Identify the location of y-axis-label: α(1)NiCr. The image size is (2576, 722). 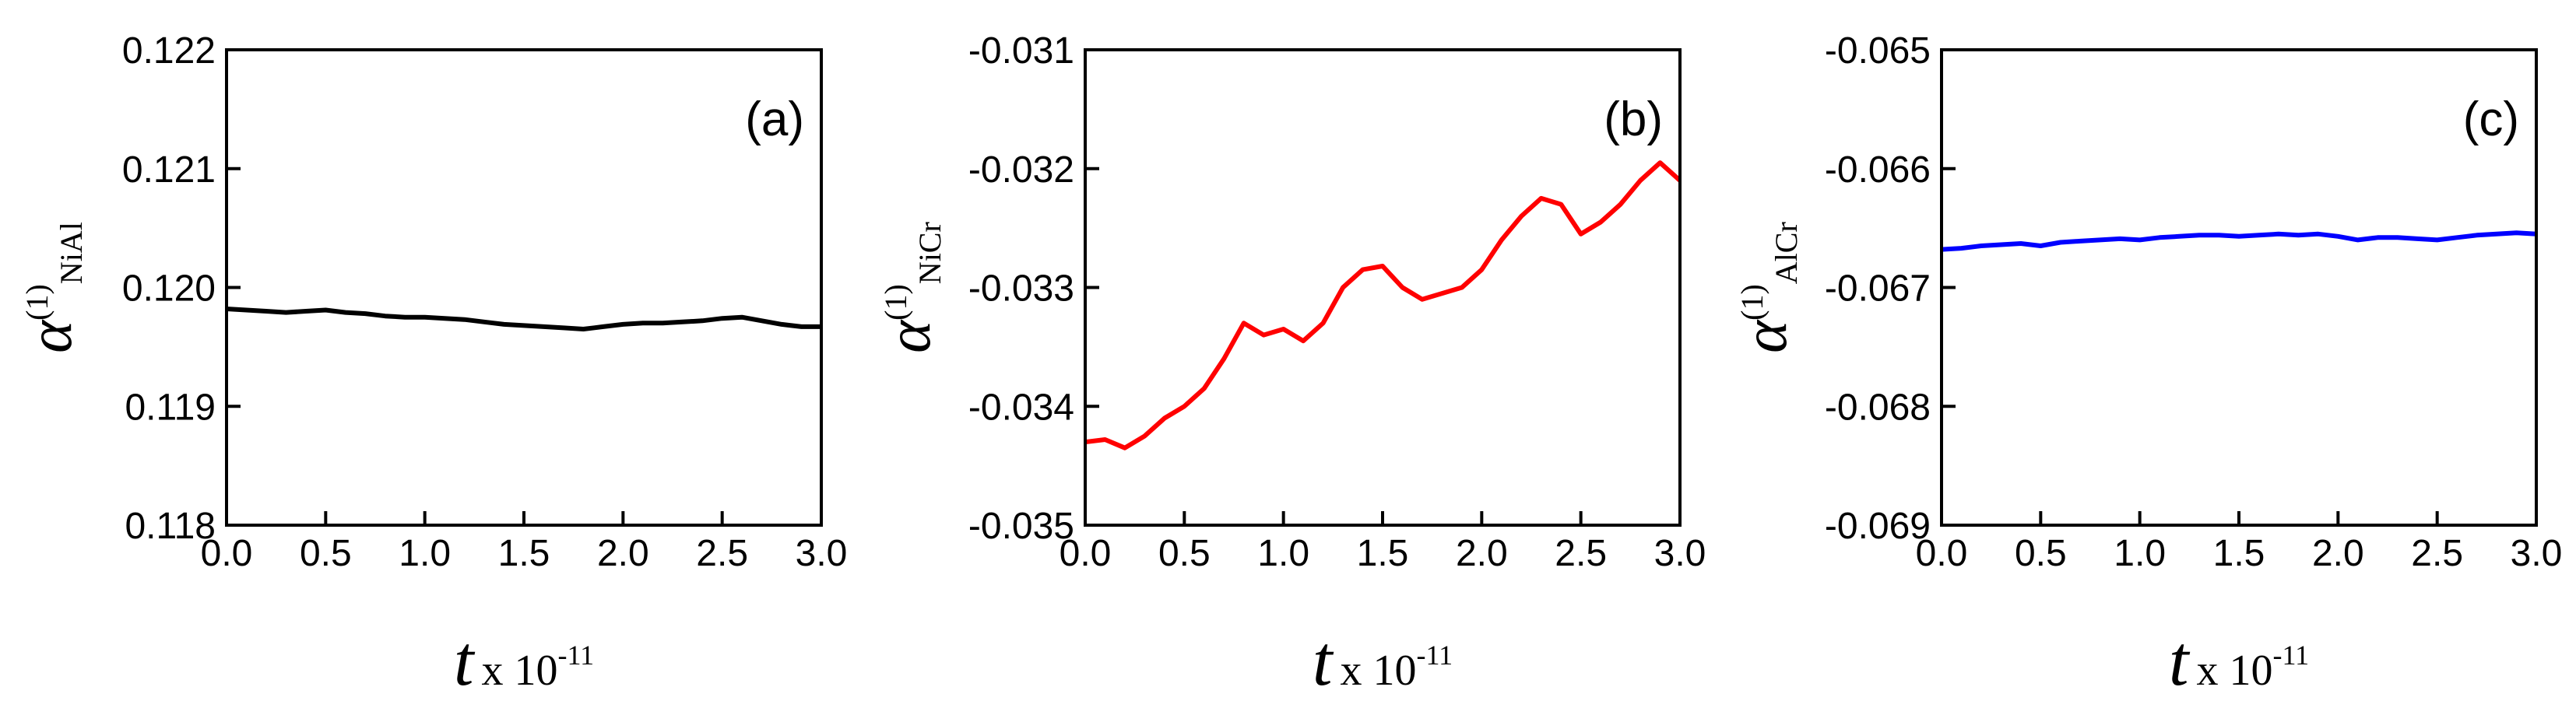
(911, 287).